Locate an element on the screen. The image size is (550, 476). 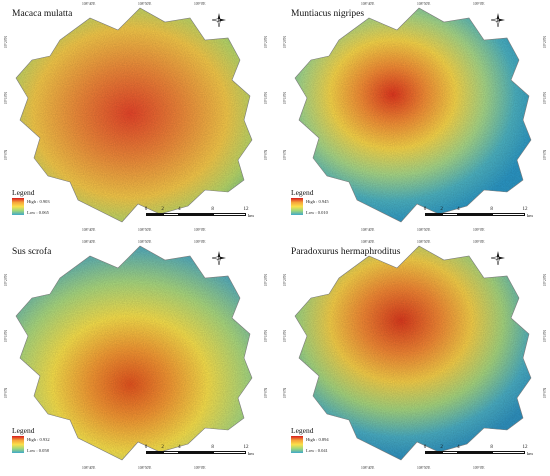
latitude-tick-right: 19°20'N is located at coordinates (545, 280).